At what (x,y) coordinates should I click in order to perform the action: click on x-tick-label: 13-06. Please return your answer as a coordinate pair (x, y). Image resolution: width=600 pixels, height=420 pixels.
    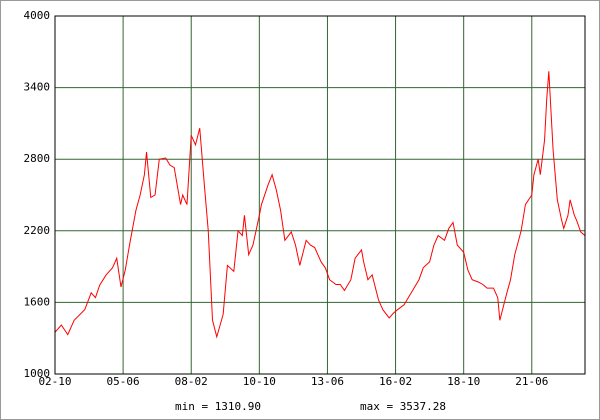
    Looking at the image, I should click on (327, 381).